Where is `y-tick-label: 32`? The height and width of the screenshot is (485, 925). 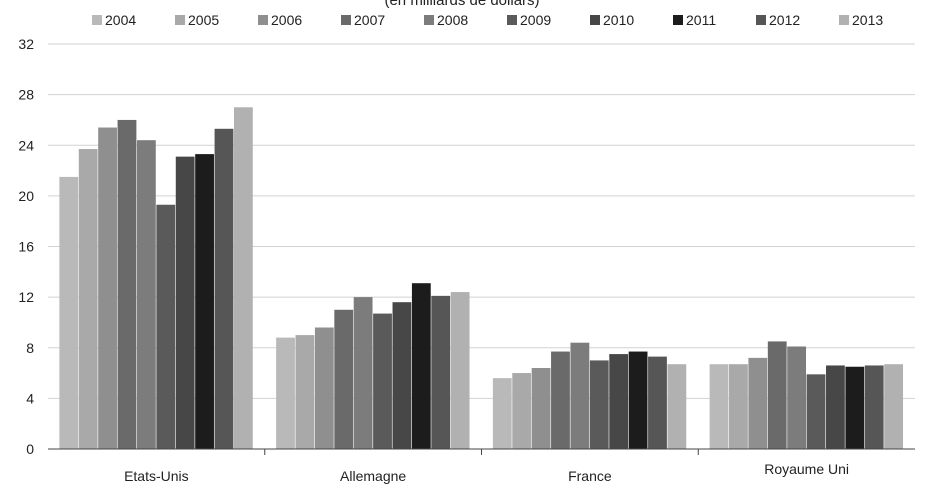 y-tick-label: 32 is located at coordinates (26, 44).